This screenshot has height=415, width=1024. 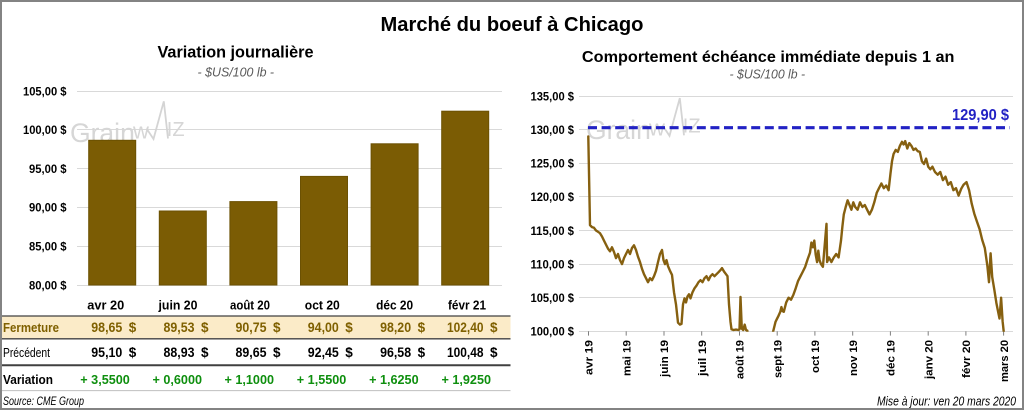 What do you see at coordinates (394, 305) in the screenshot?
I see `svg-text: déc 20` at bounding box center [394, 305].